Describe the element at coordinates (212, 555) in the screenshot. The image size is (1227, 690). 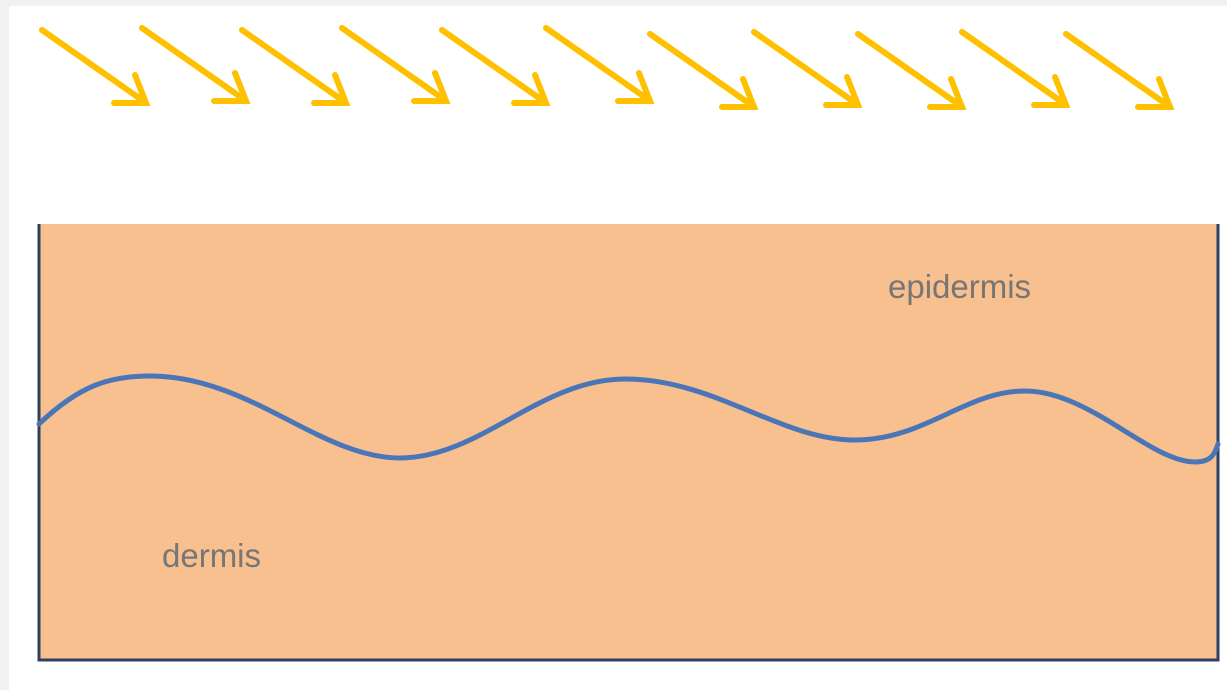
I see `dermis-label: dermis` at that location.